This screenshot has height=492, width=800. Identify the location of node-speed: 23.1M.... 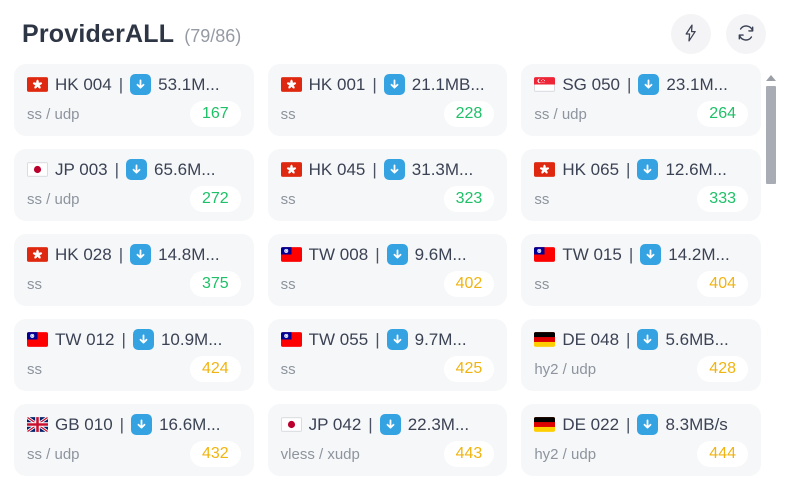
(697, 84).